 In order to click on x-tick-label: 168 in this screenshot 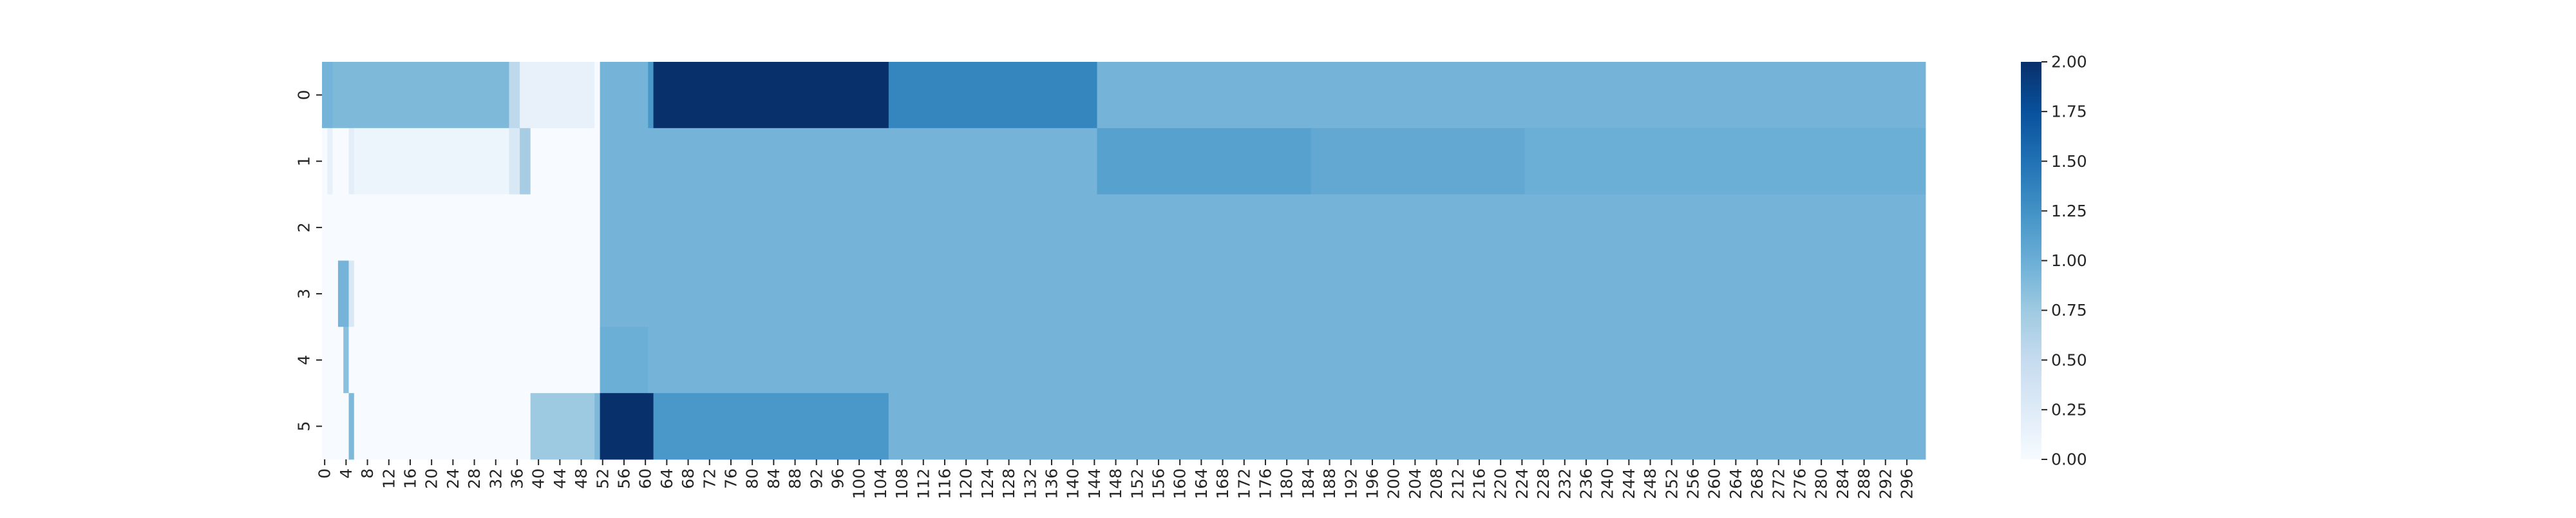, I will do `click(1222, 483)`.